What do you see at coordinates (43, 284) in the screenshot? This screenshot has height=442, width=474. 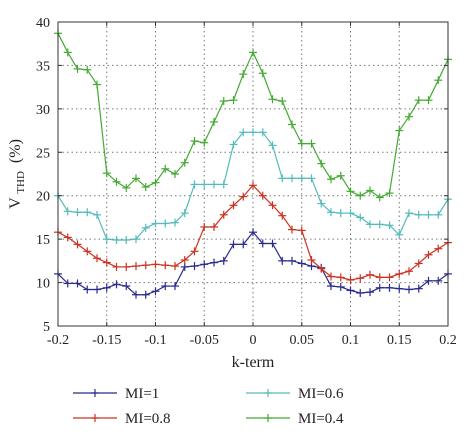 I see `y-tick-label: 10` at bounding box center [43, 284].